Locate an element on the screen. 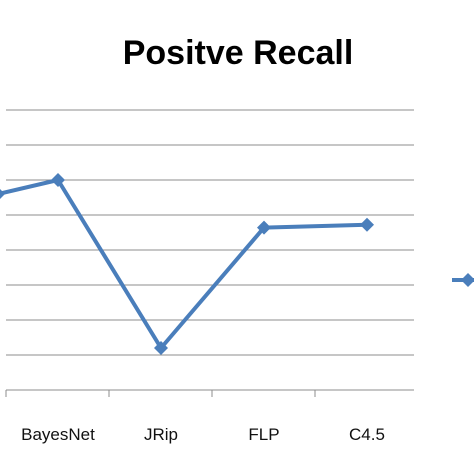 Image resolution: width=474 pixels, height=474 pixels. x-tick-labels: BayesNet JRip FLP C4.5 is located at coordinates (203, 434).